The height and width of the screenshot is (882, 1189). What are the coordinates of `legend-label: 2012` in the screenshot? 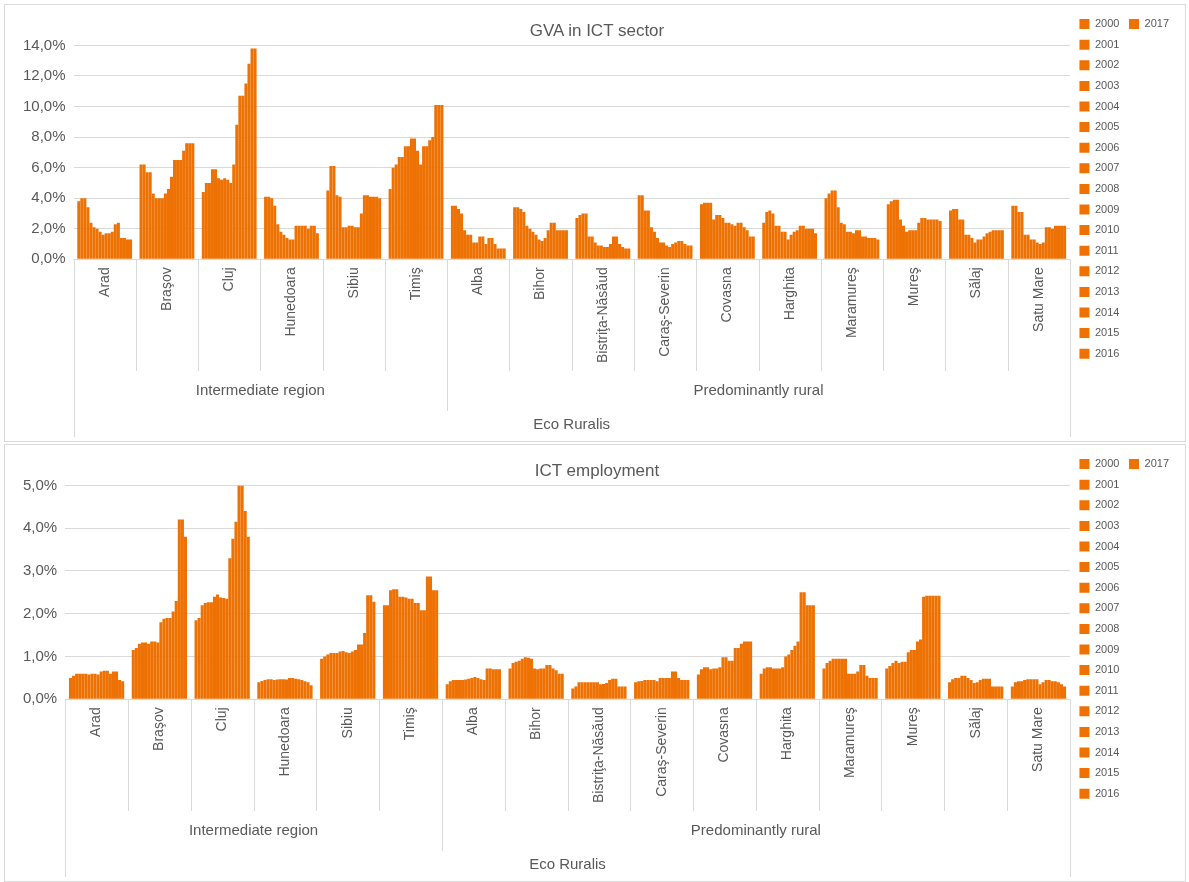 It's located at (1107, 710).